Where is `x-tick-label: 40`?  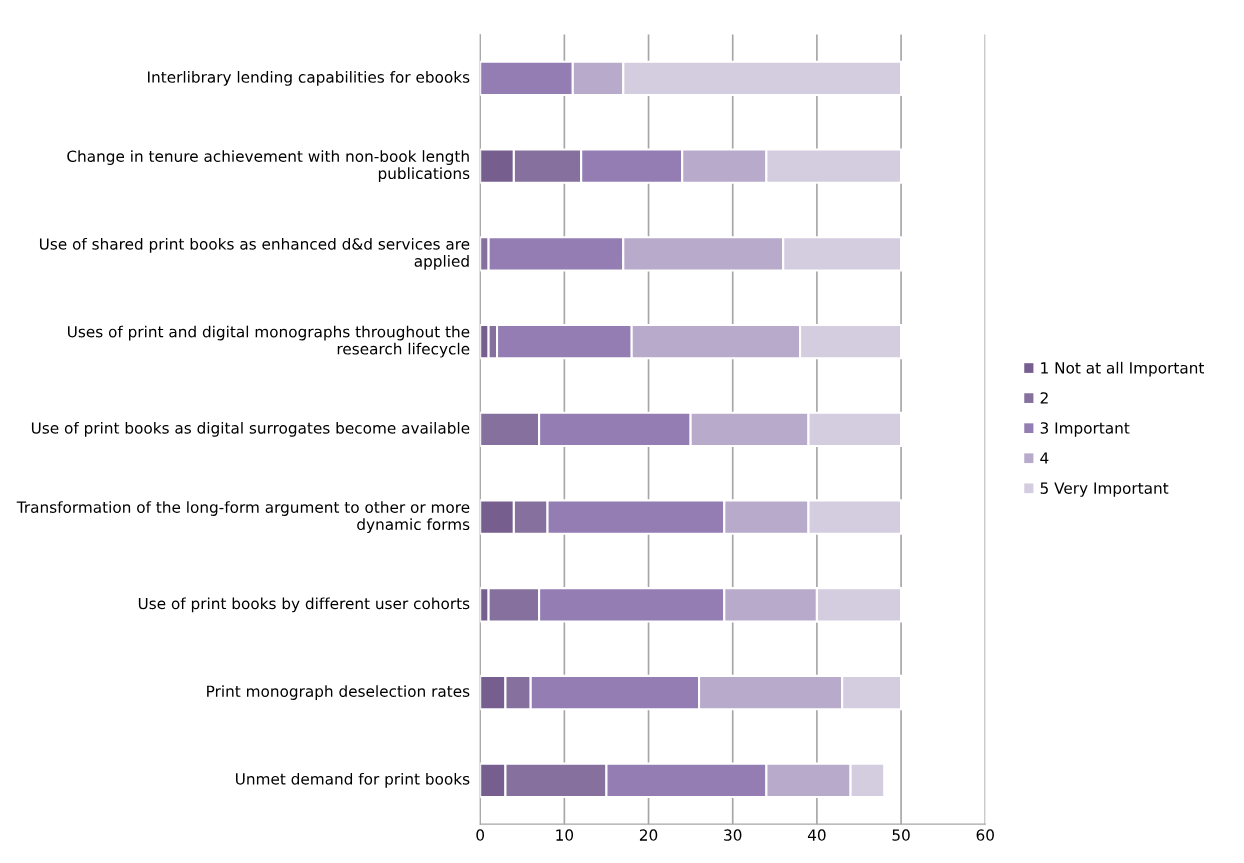 x-tick-label: 40 is located at coordinates (816, 835).